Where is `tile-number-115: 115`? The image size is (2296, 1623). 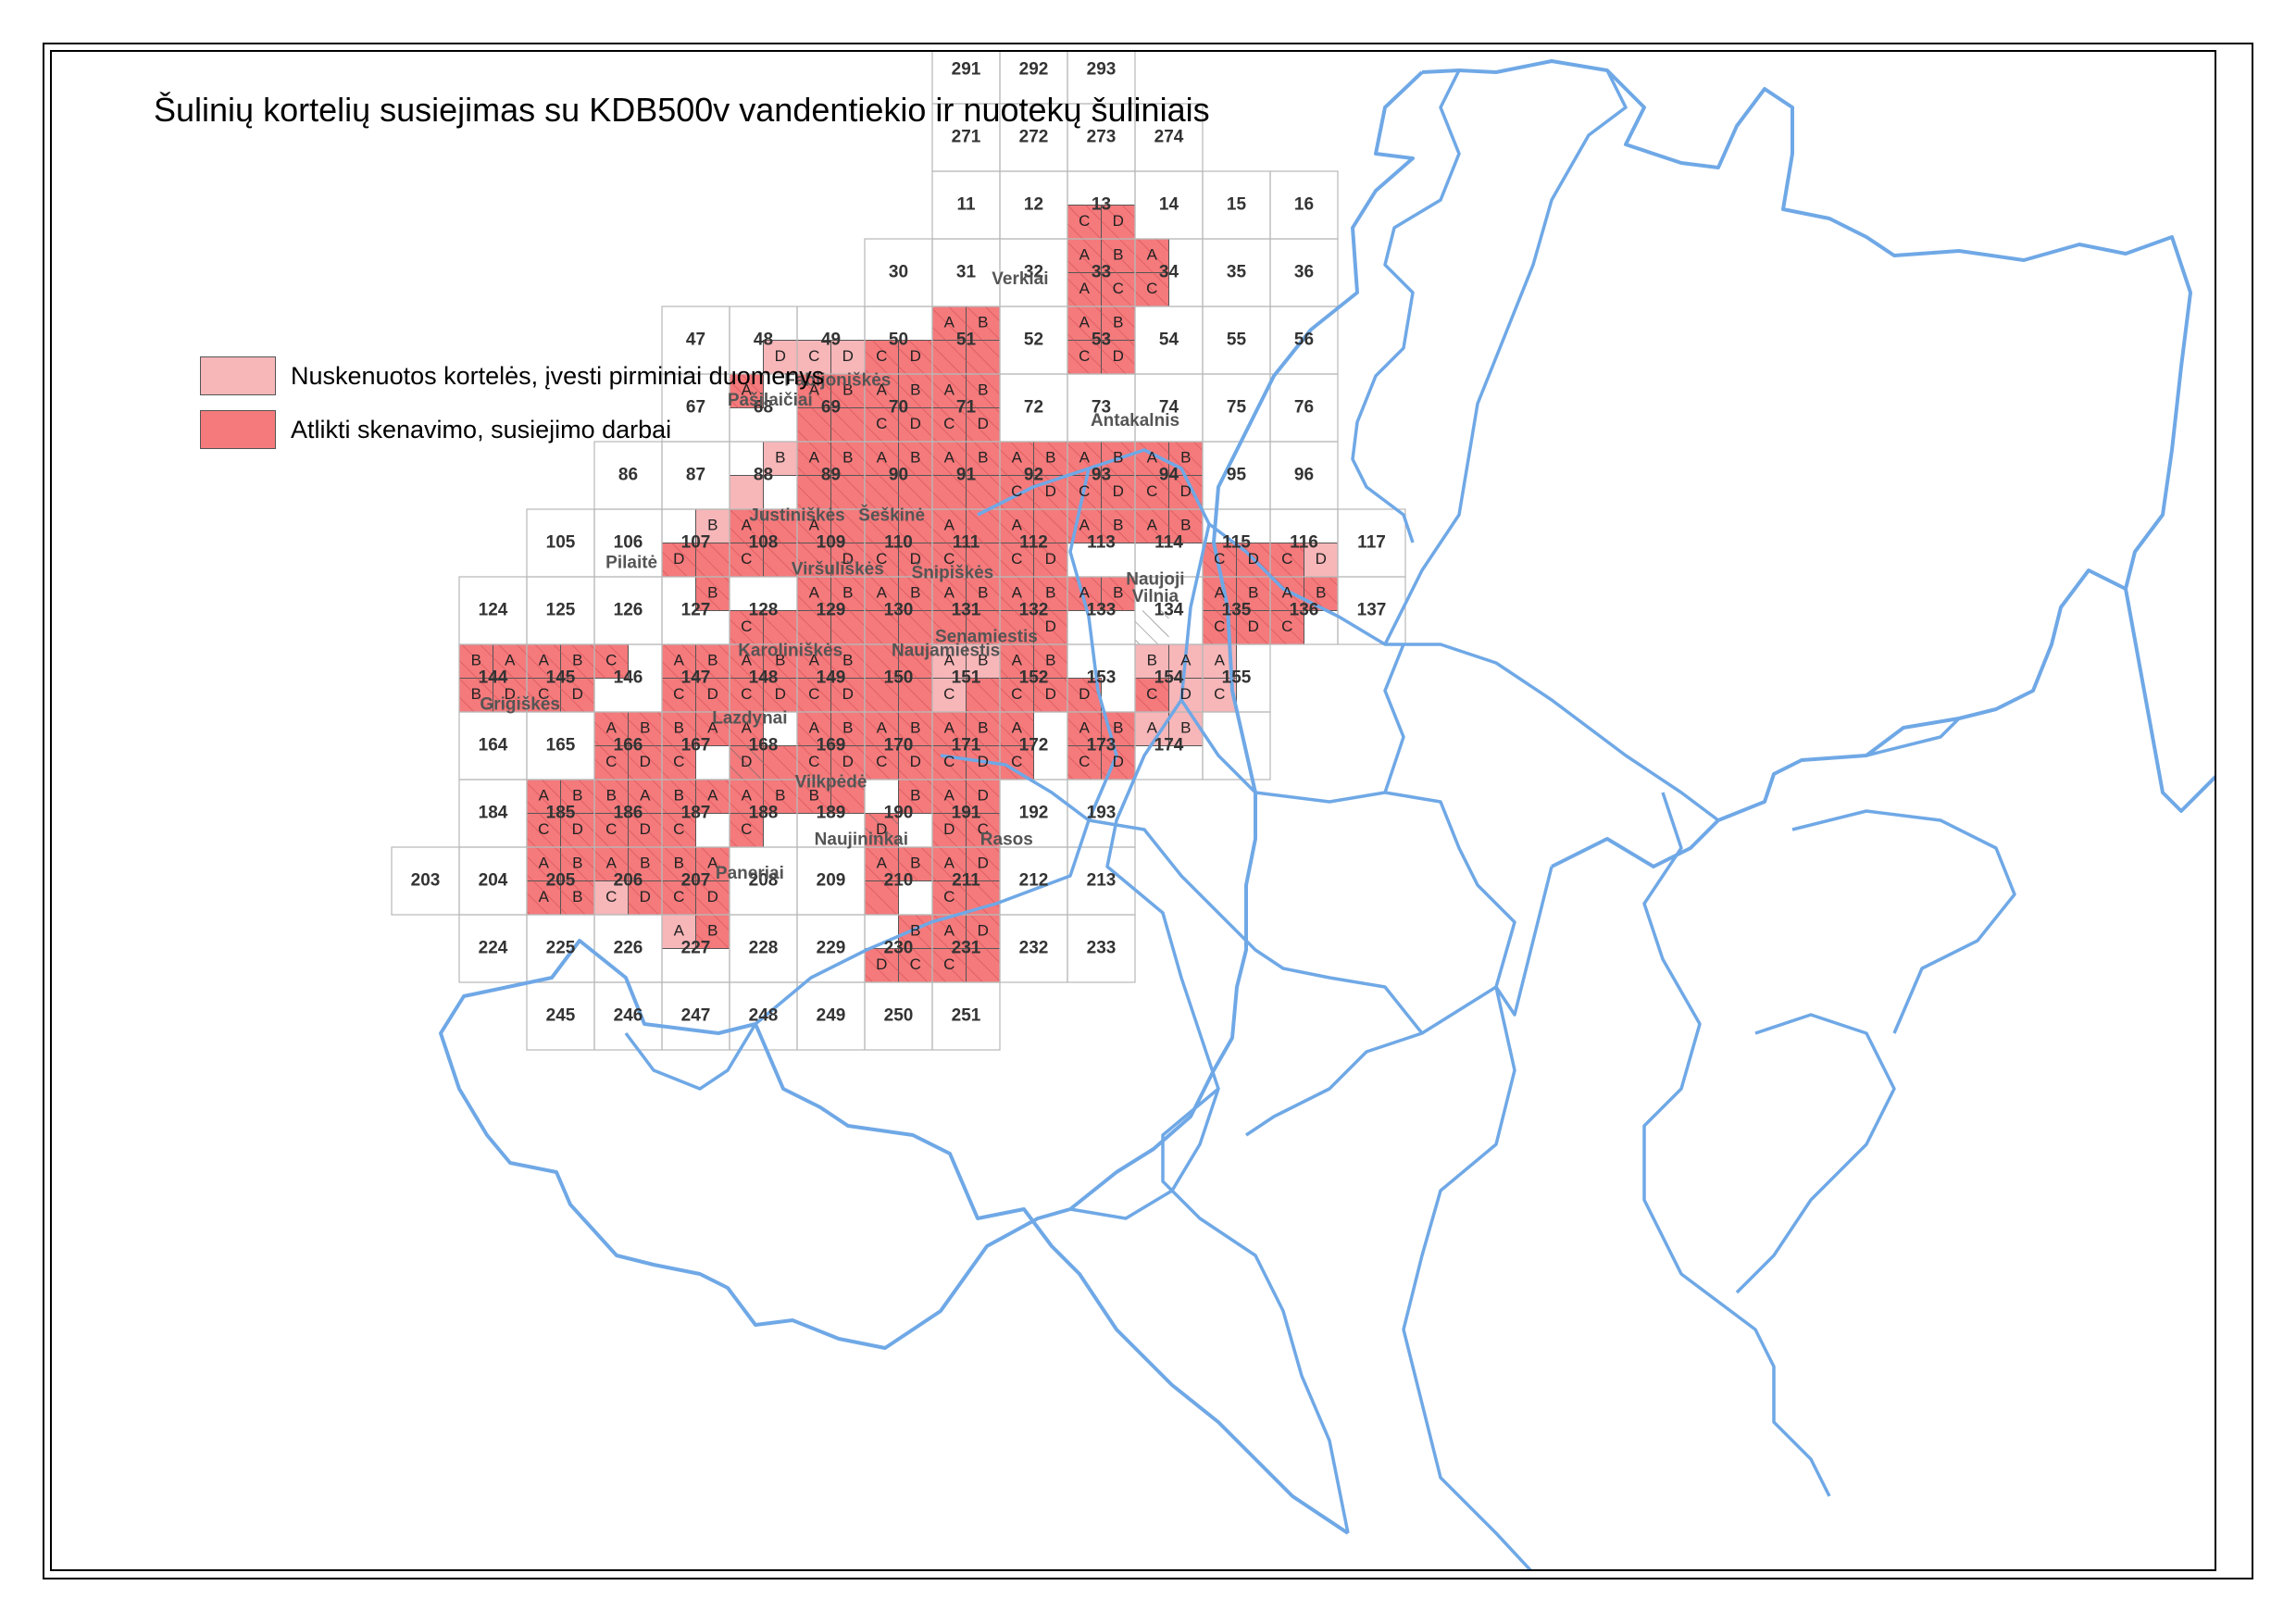
tile-number-115: 115 is located at coordinates (1236, 543).